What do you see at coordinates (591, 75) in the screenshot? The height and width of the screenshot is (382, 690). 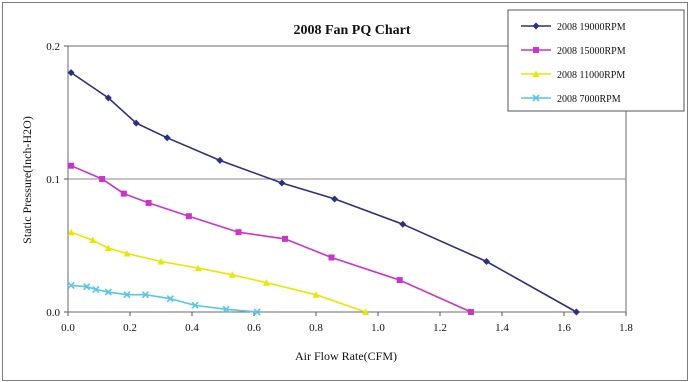 I see `legend-label: 2008 11000RPM` at bounding box center [591, 75].